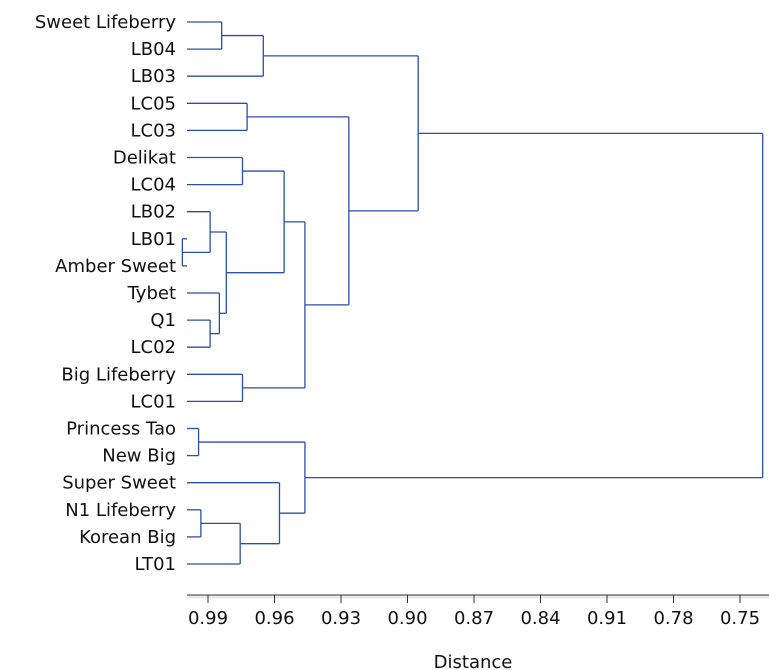 The height and width of the screenshot is (670, 769). What do you see at coordinates (208, 618) in the screenshot?
I see `x-tick-label: 0.99` at bounding box center [208, 618].